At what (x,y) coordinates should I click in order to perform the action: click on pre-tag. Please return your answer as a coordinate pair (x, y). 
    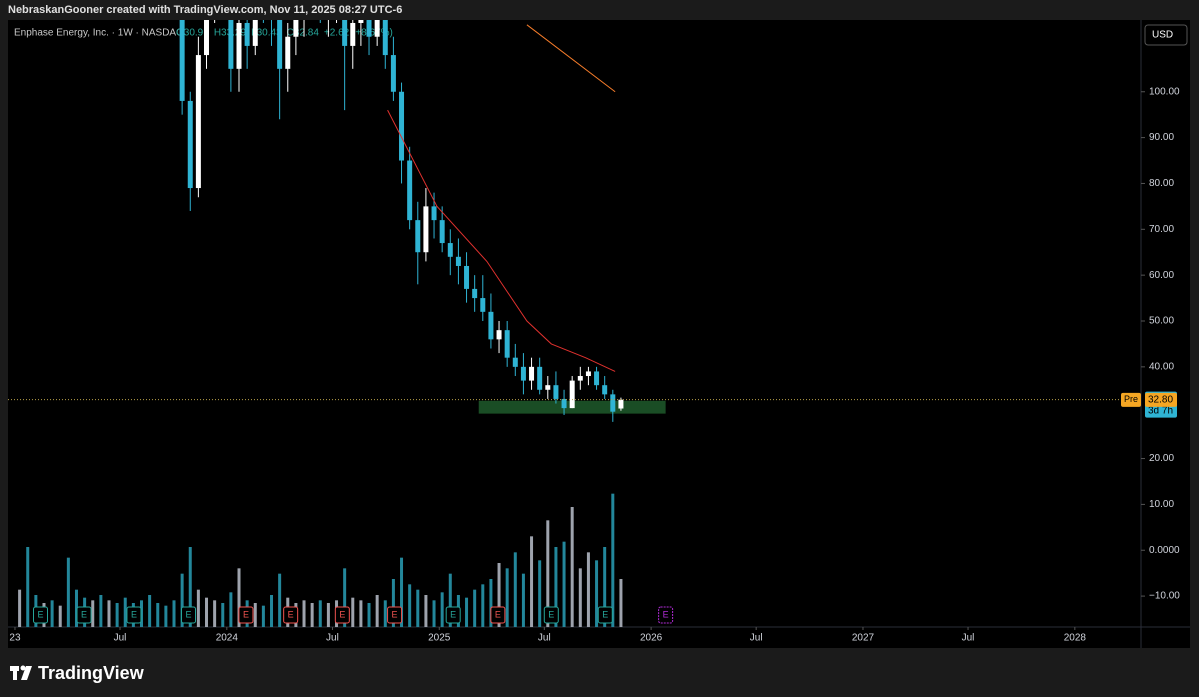
    Looking at the image, I should click on (1131, 399).